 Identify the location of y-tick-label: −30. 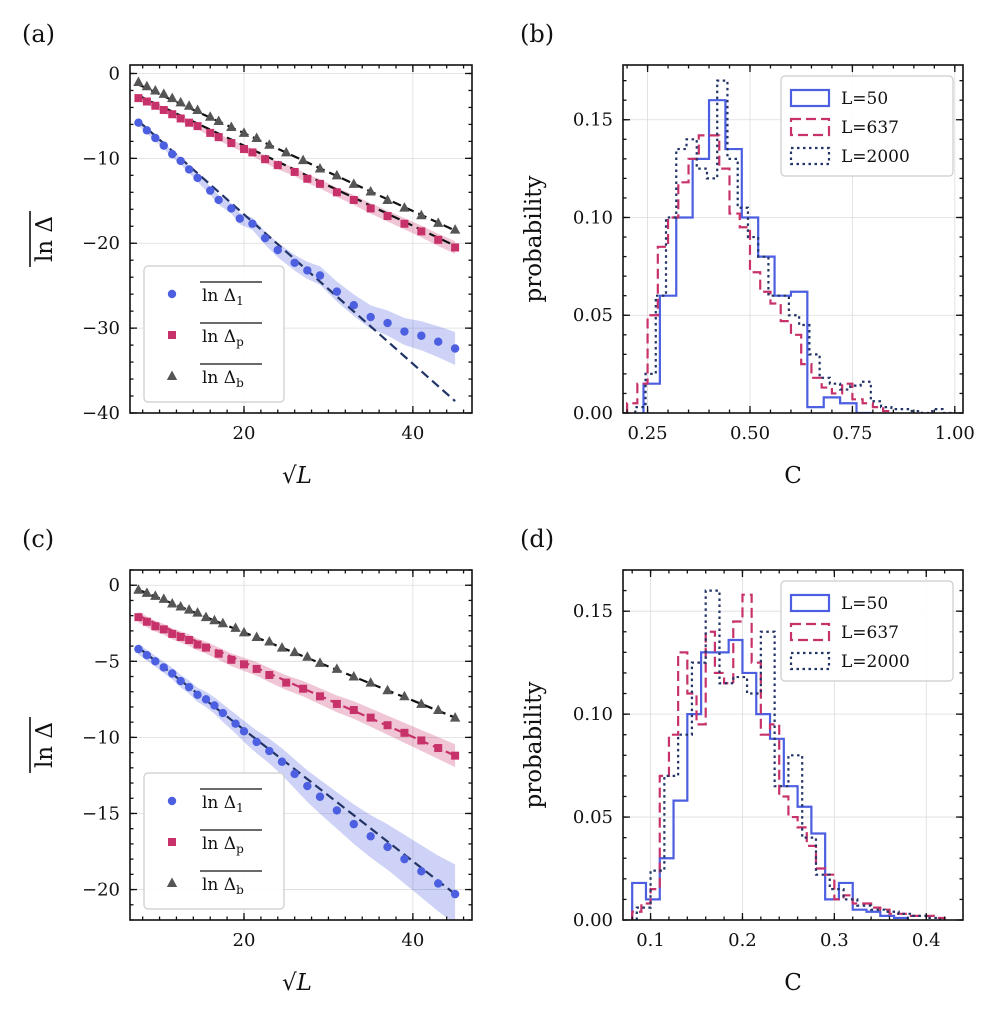
(101, 328).